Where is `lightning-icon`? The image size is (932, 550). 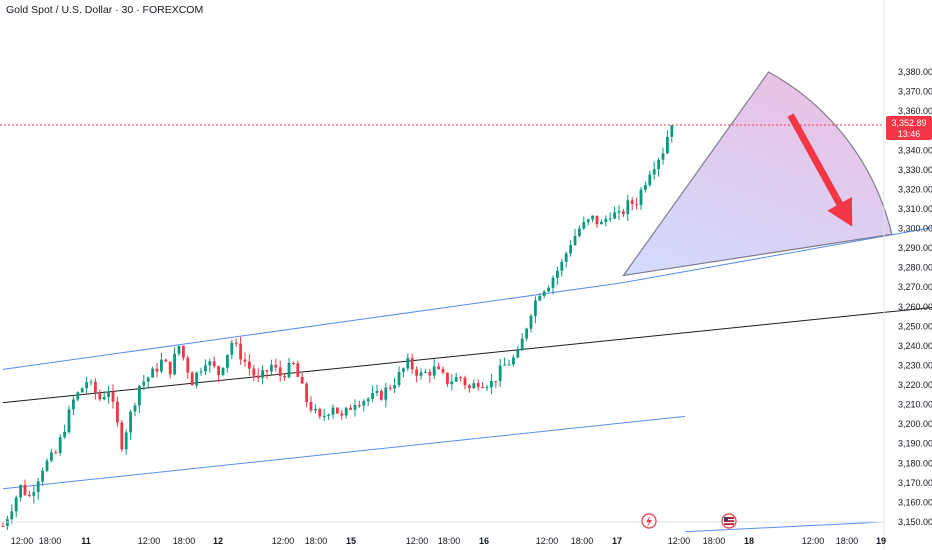 lightning-icon is located at coordinates (649, 521).